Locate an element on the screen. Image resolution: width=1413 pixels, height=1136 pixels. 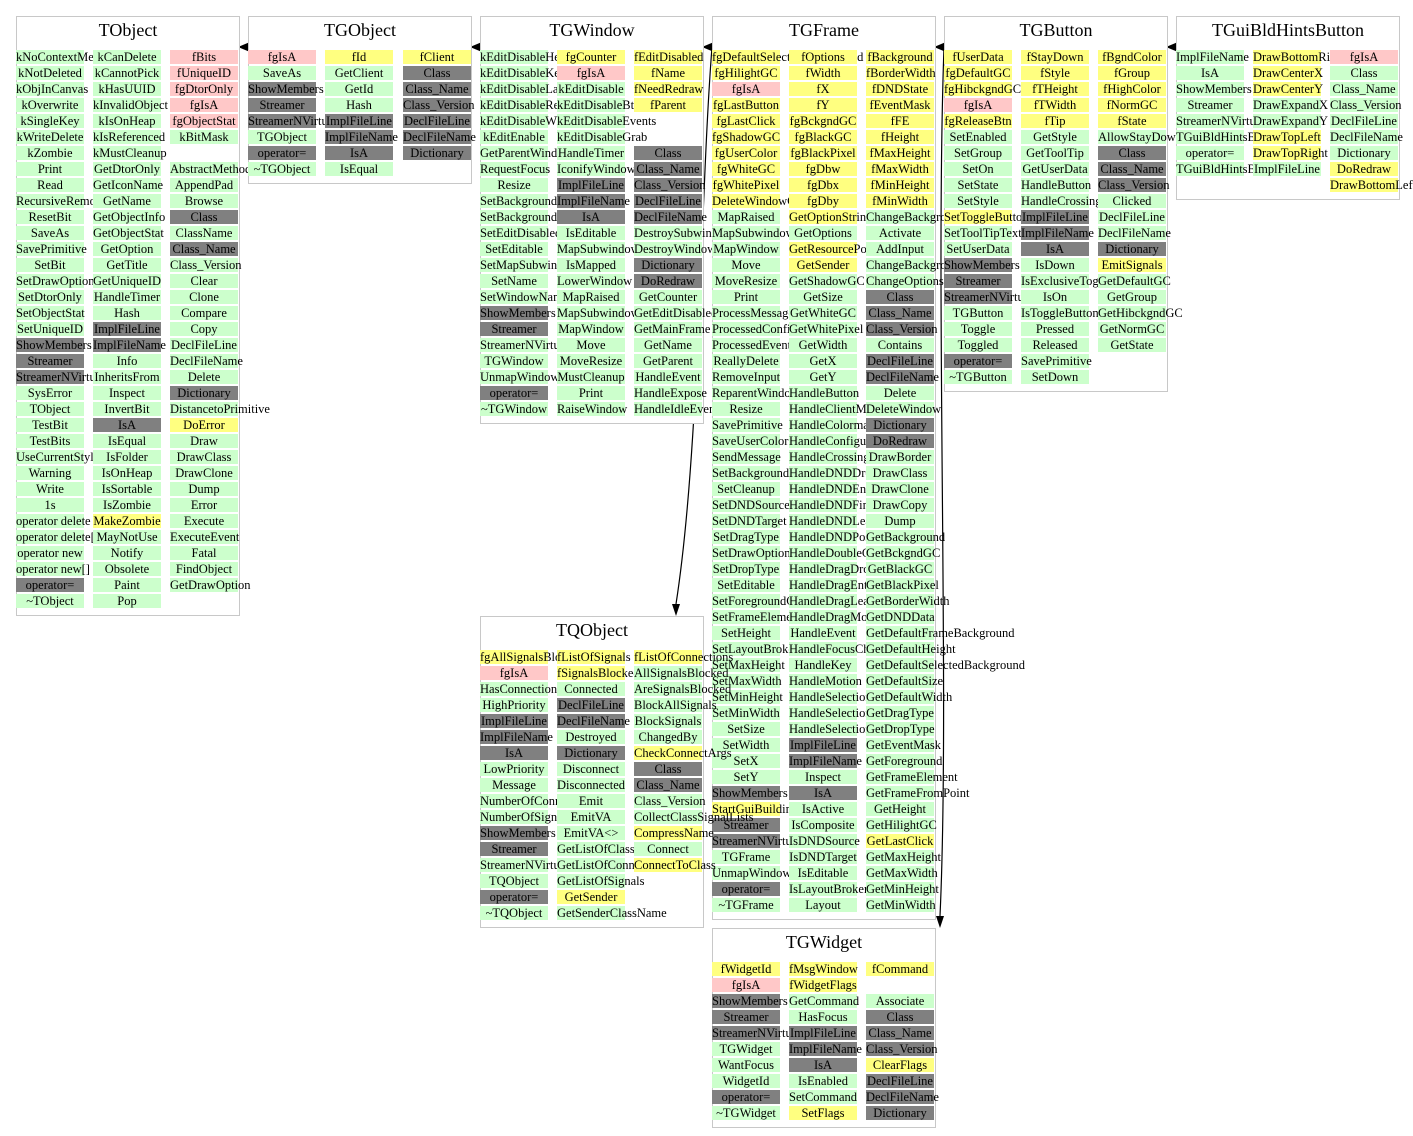
member-method: DeclFileLine is located at coordinates (204, 345).